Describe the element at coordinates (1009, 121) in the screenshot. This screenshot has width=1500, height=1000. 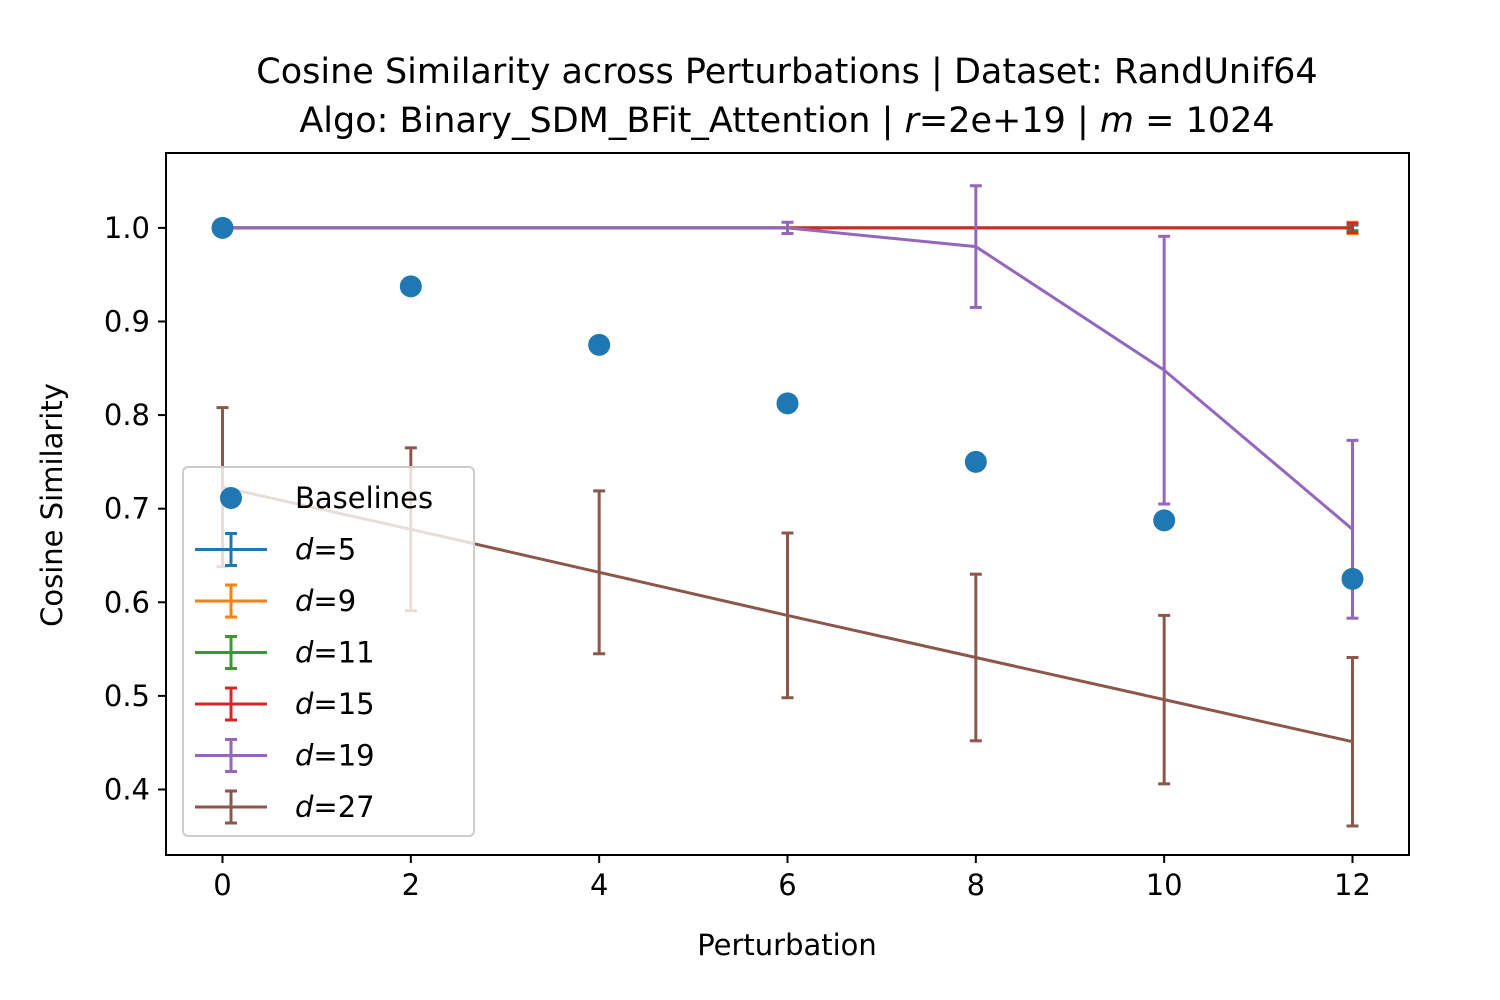
I see `title-part-r-value: =2e+19 |` at that location.